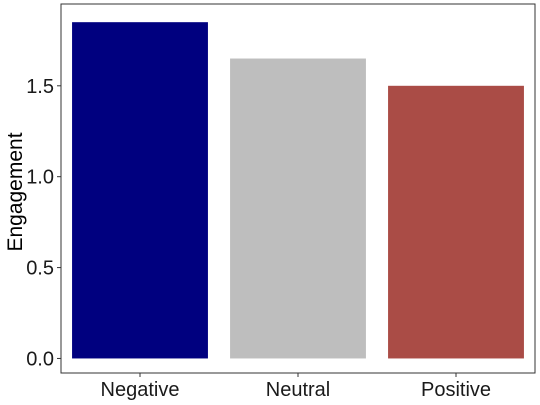 This screenshot has height=405, width=540. Describe the element at coordinates (43, 223) in the screenshot. I see `y-axis: 0.0 0.5 1.0 1.5` at that location.